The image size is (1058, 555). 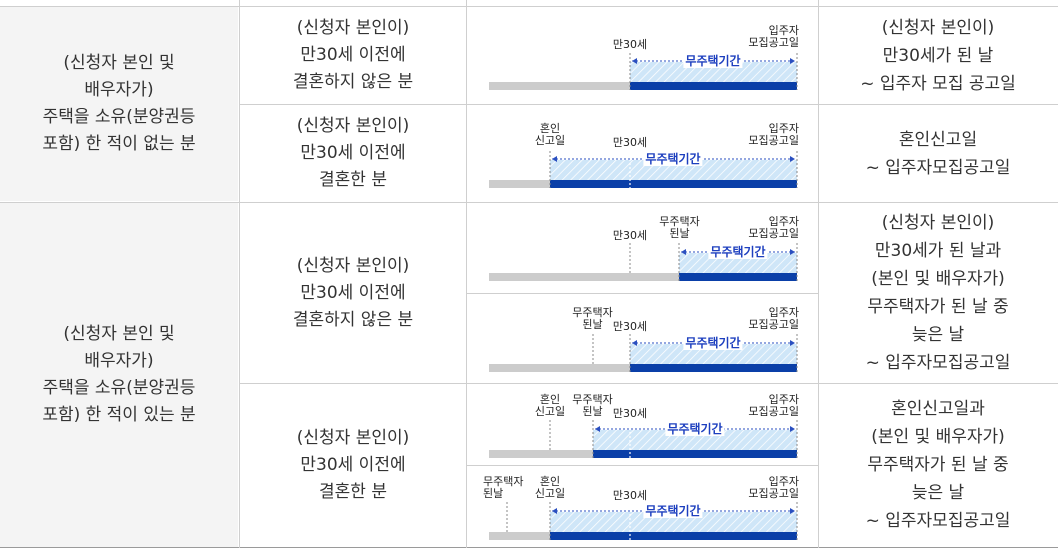 I want to click on condition-text-4: (신청자 본인이) 만30세 이전에 결혼한 분, so click(x=353, y=464).